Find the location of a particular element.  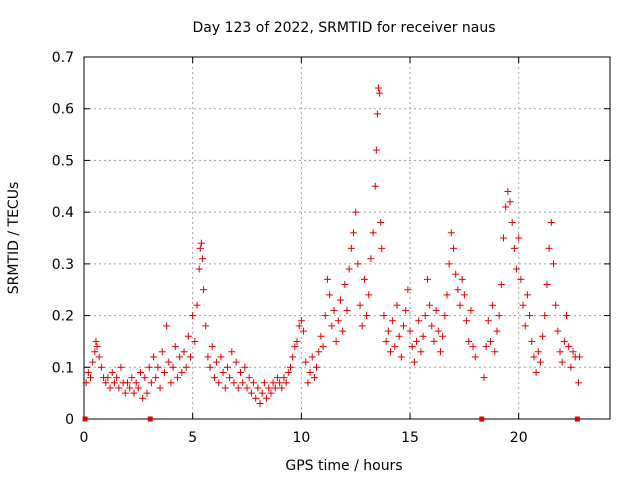

x-tick-label: 10 is located at coordinates (301, 438).